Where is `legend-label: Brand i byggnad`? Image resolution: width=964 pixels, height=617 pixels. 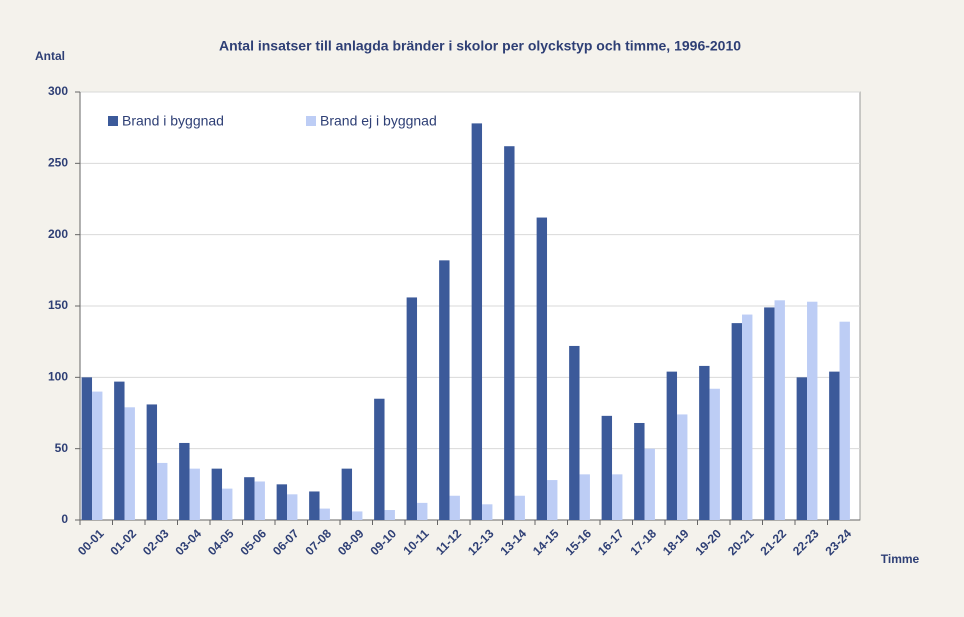 legend-label: Brand i byggnad is located at coordinates (173, 121).